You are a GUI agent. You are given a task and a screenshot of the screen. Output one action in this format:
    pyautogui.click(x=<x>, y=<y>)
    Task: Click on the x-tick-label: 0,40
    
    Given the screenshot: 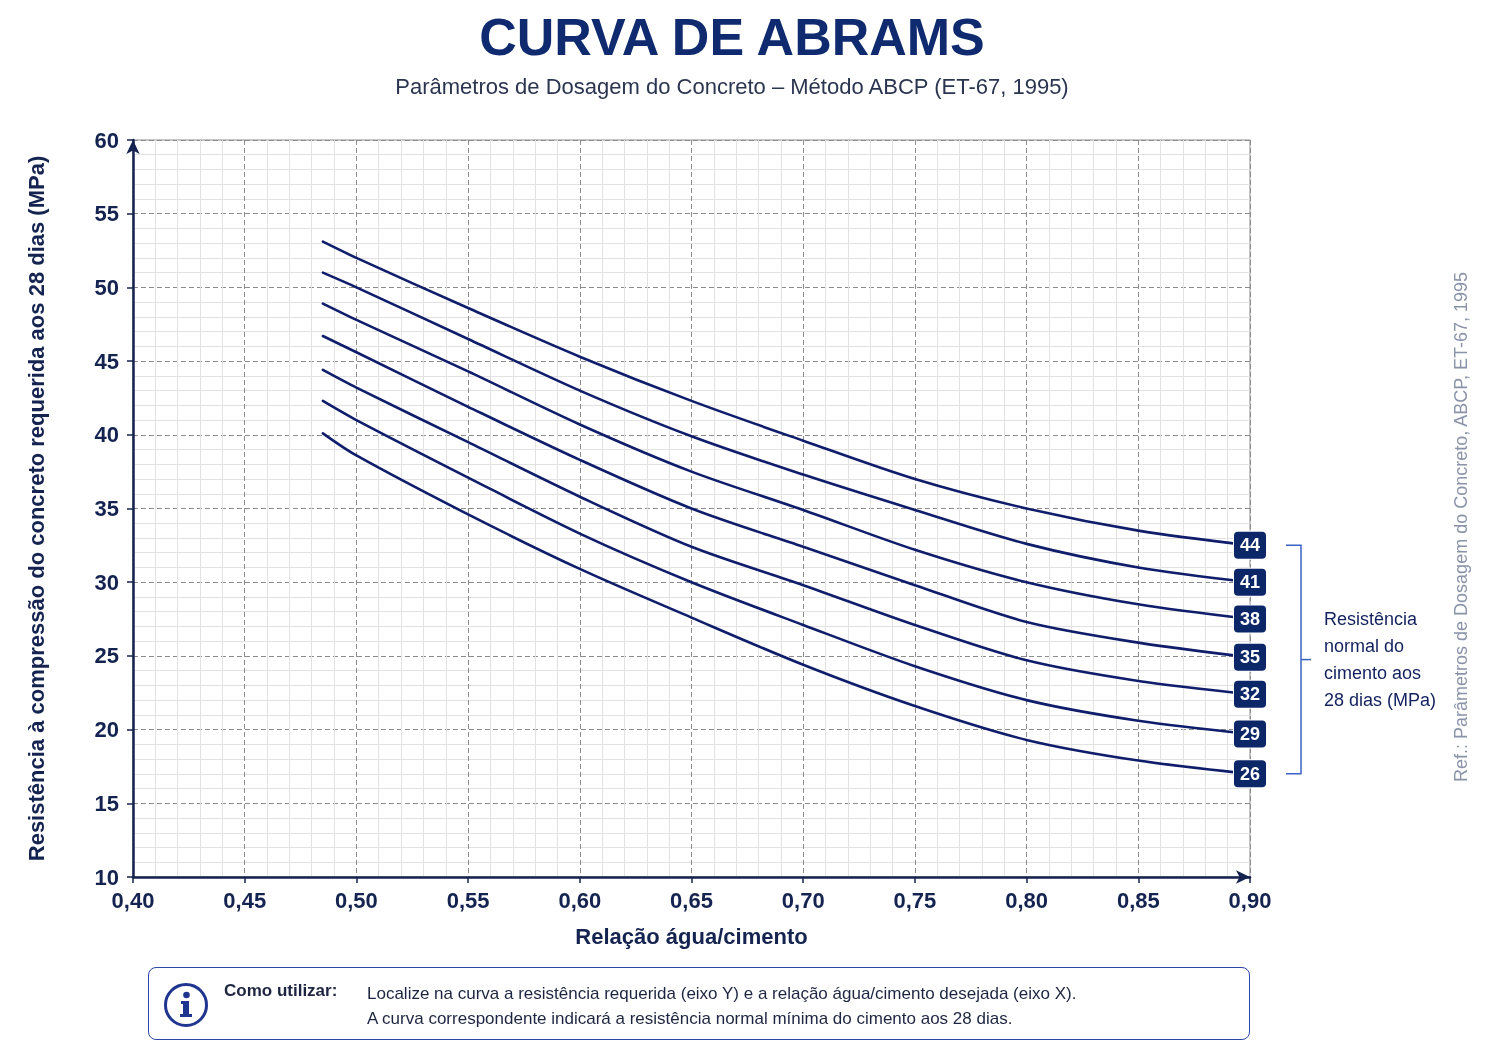 What is the action you would take?
    pyautogui.click(x=133, y=900)
    